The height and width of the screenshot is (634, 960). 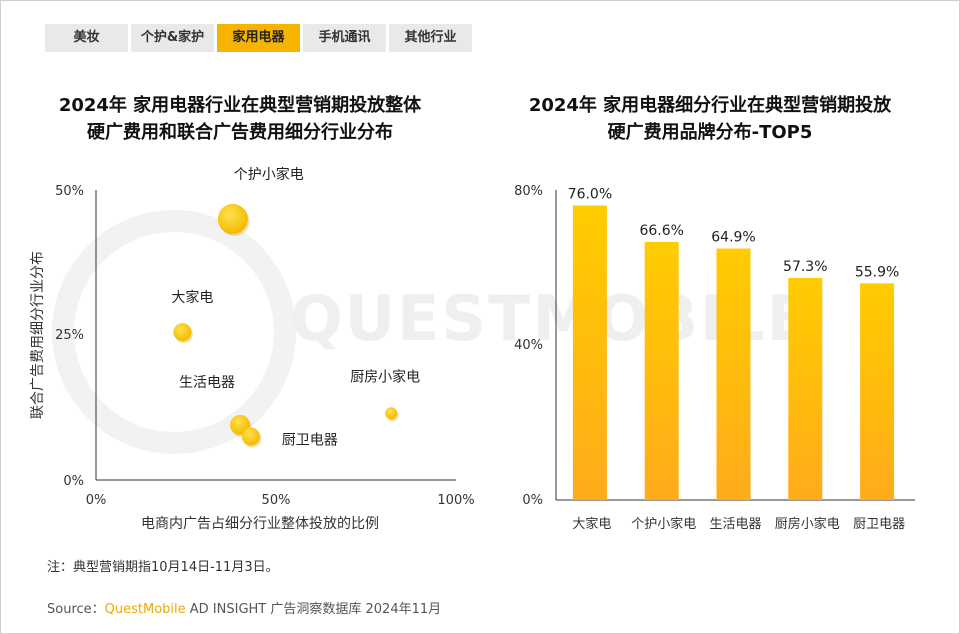 I want to click on tab-home-appliances: 家用电器, so click(x=258, y=38).